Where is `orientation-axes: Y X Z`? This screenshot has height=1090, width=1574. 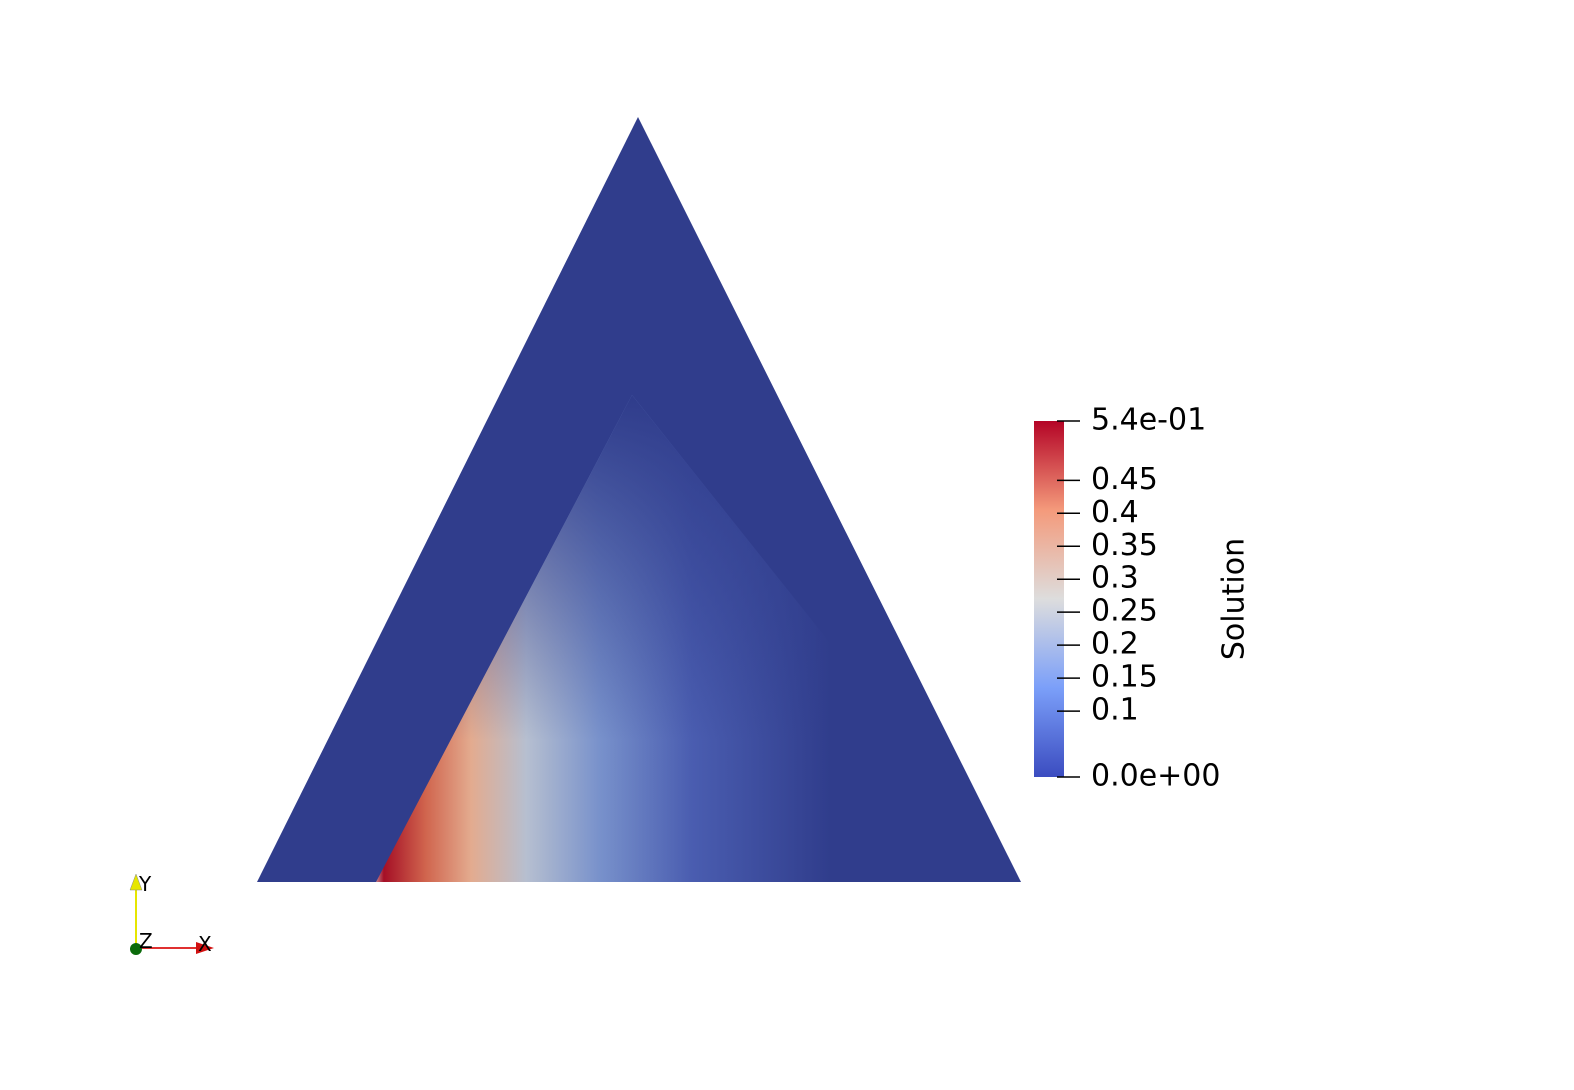 orientation-axes: Y X Z is located at coordinates (171, 914).